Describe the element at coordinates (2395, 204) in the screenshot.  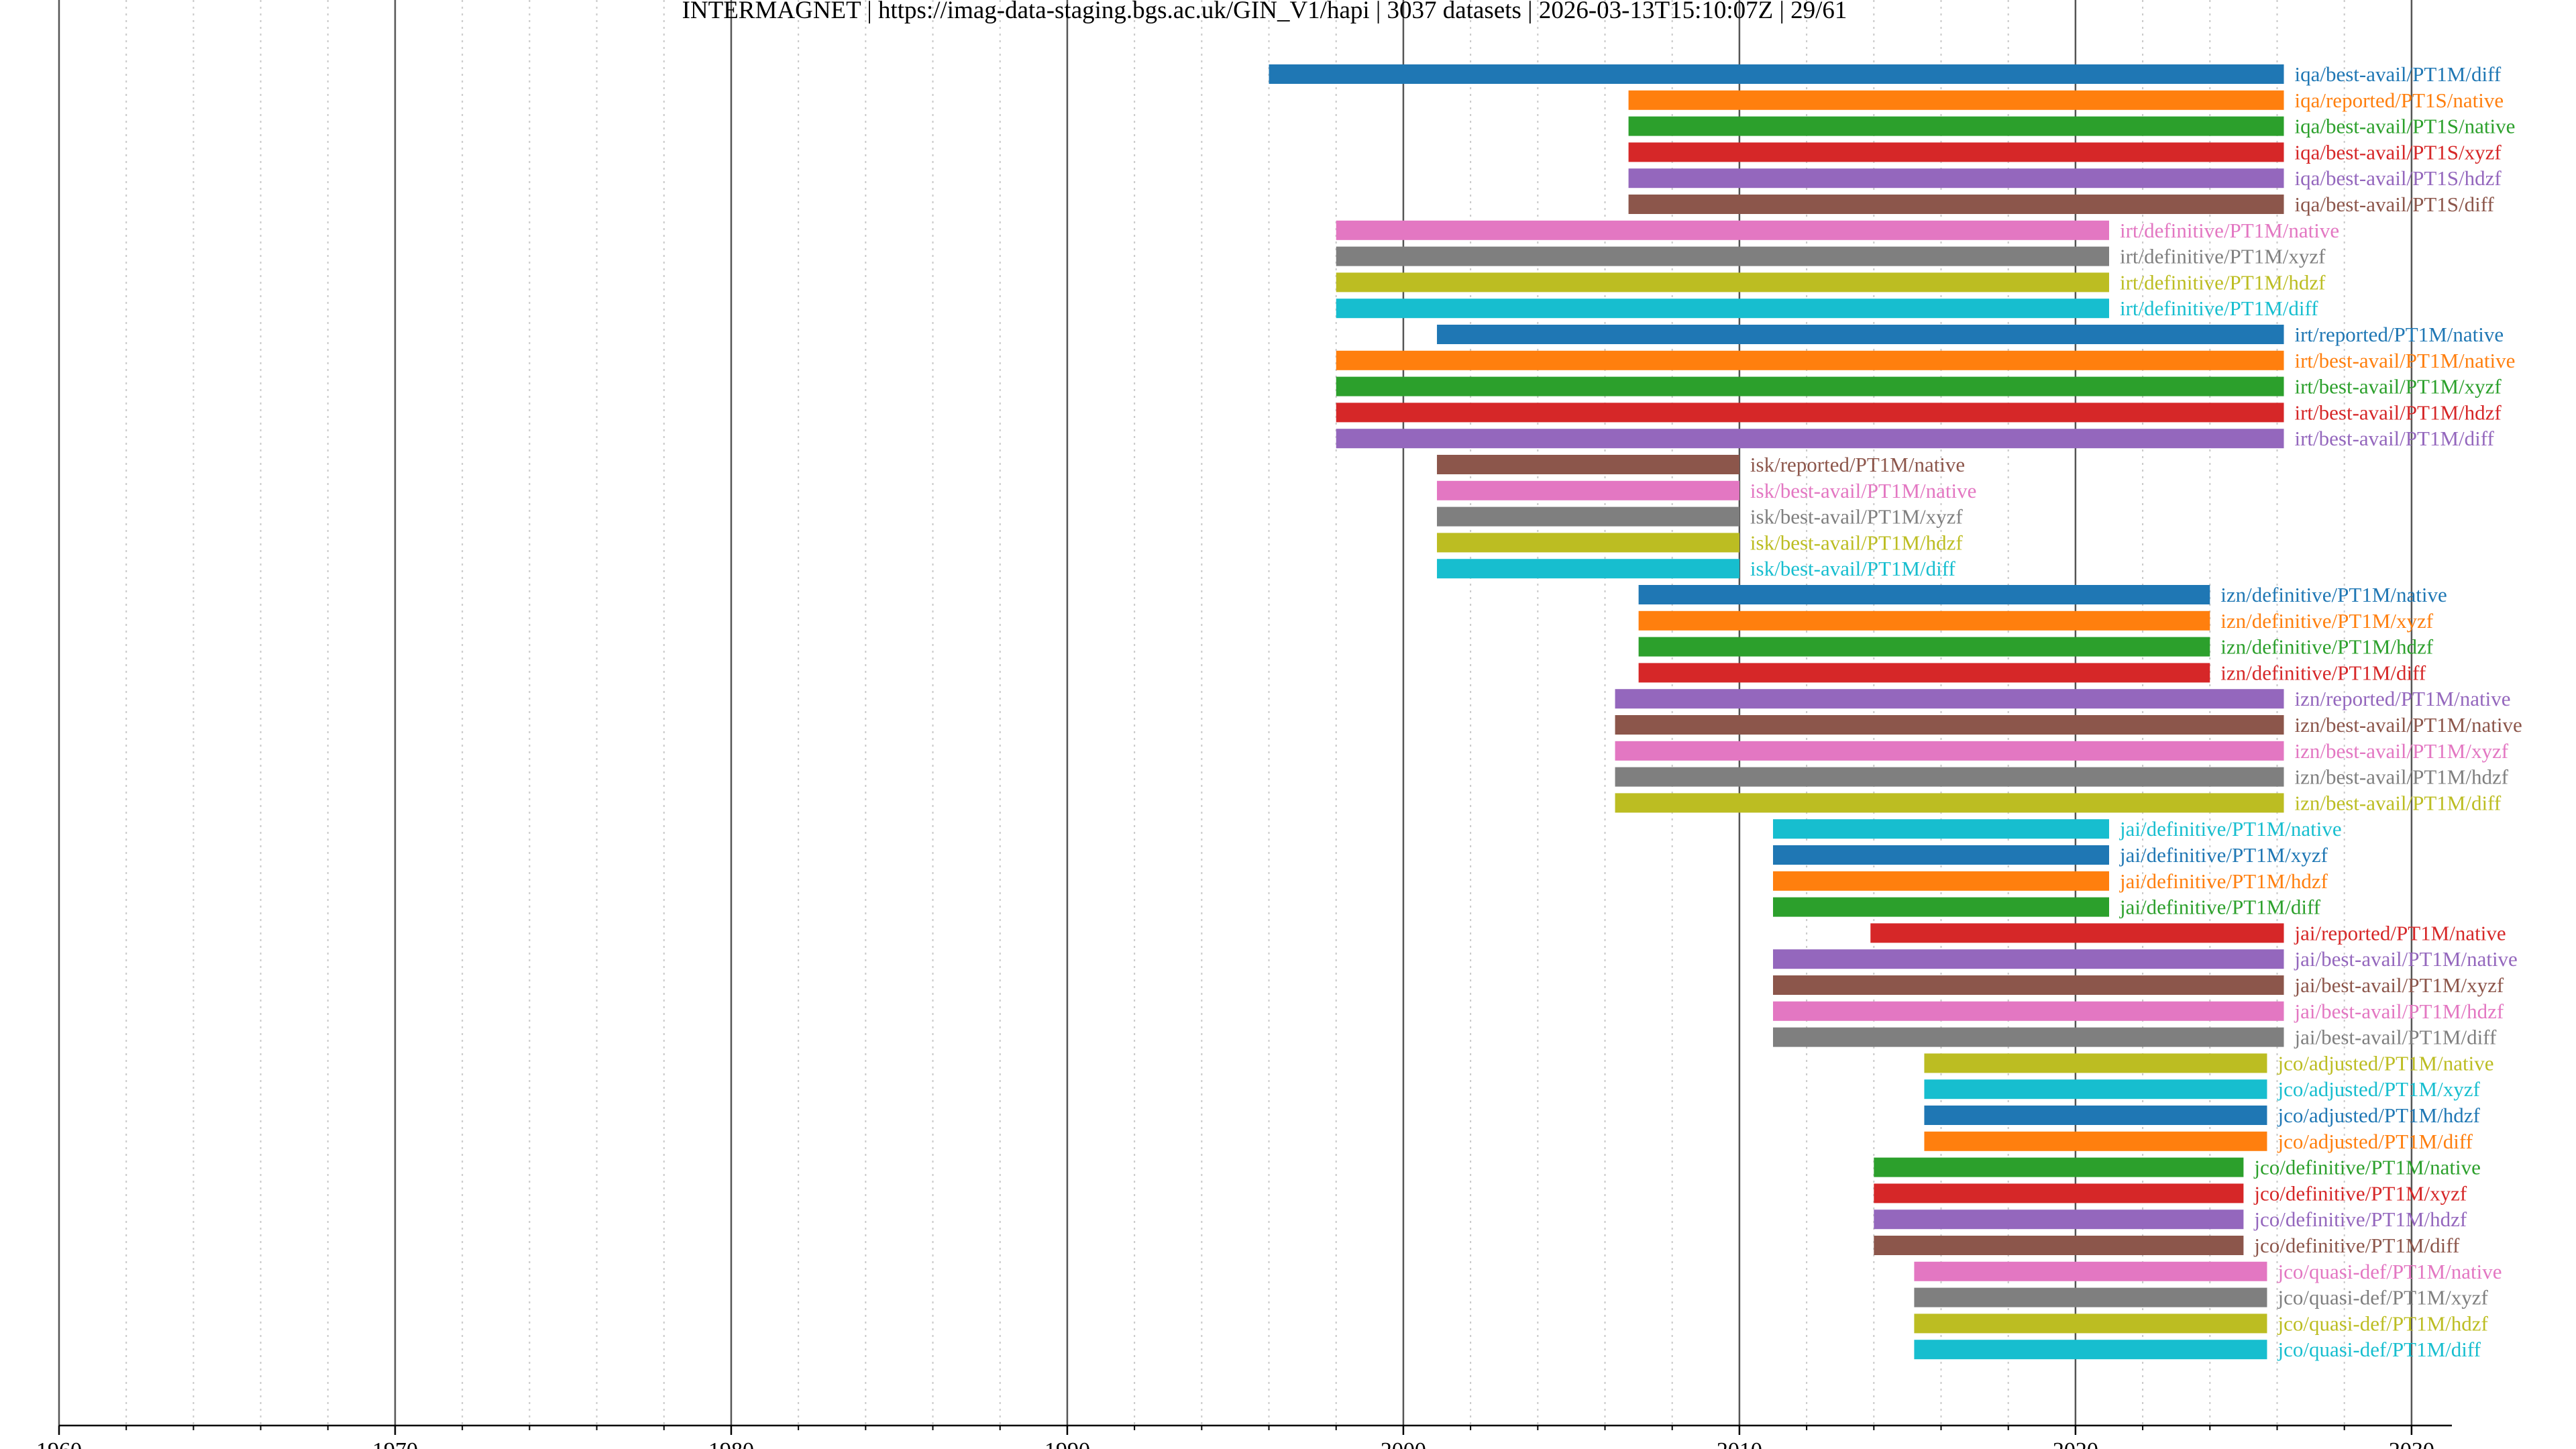
I see `dataset-label: iqa/best-avail/PT1S/diff` at that location.